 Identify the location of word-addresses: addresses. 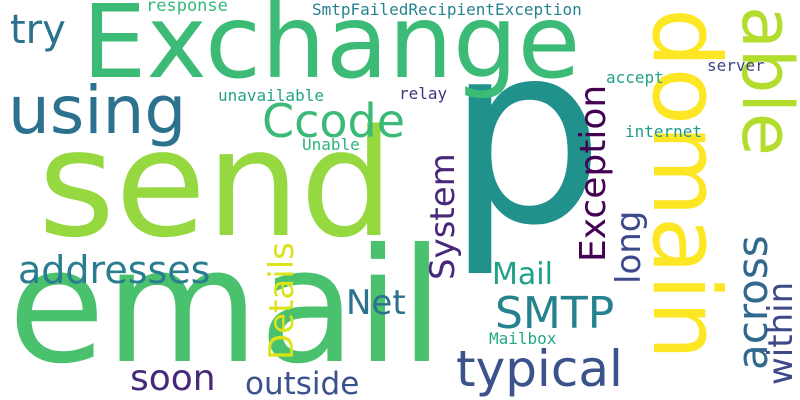
(114, 270).